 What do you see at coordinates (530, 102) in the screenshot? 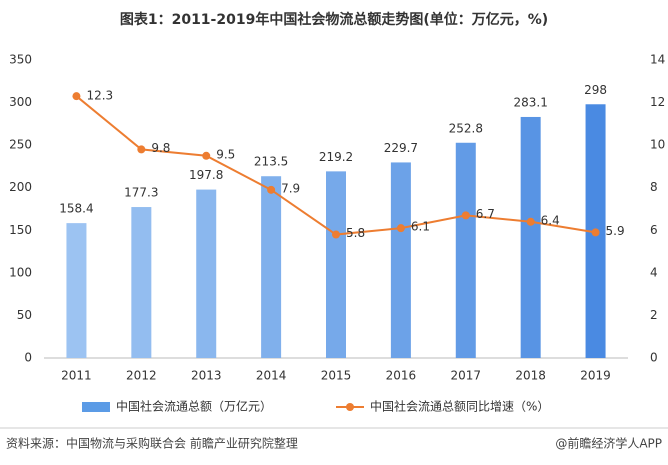
I see `bar-value-label: 283.1` at bounding box center [530, 102].